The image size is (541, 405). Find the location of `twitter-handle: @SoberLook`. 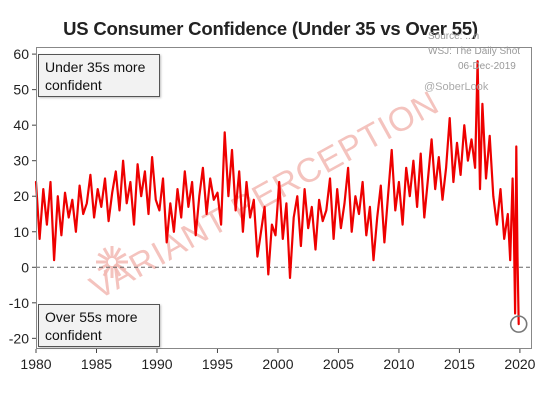

twitter-handle: @SoberLook is located at coordinates (456, 87).